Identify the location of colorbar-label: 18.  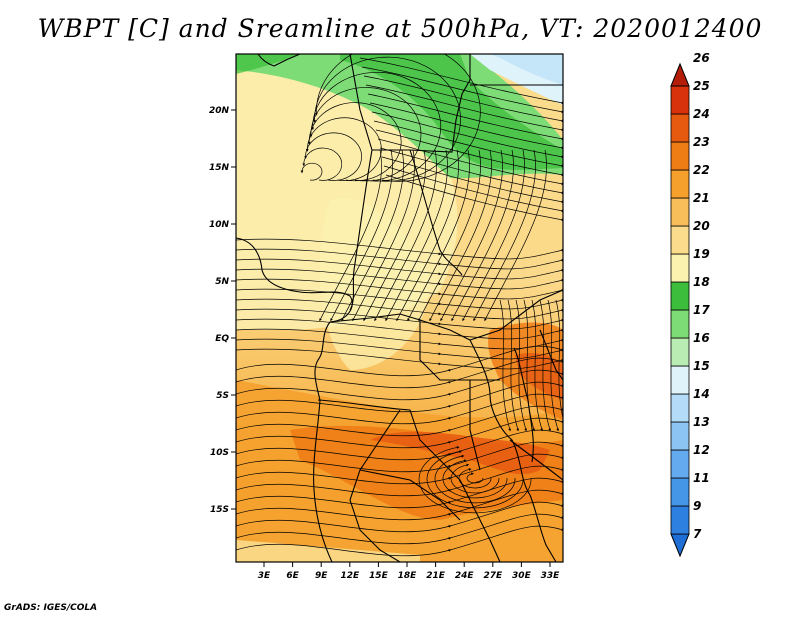
(701, 282).